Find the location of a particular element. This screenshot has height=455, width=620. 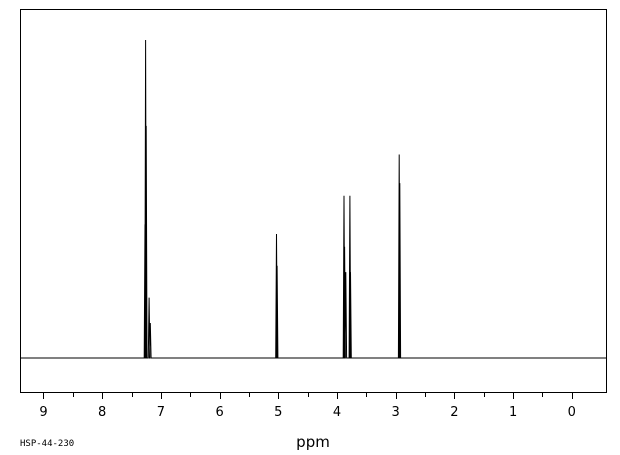

x-tick-label: 2 is located at coordinates (454, 412).